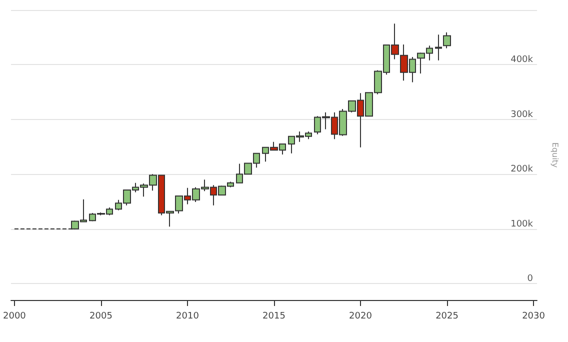 Image resolution: width=568 pixels, height=342 pixels. I want to click on y-tick-label: 400k, so click(522, 60).